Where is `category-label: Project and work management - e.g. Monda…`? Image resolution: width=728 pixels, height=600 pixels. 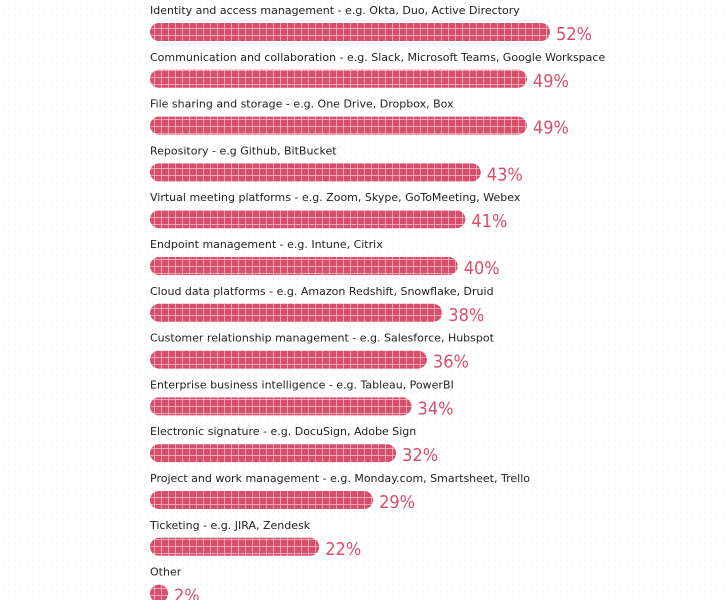 category-label: Project and work management - e.g. Monda… is located at coordinates (340, 478).